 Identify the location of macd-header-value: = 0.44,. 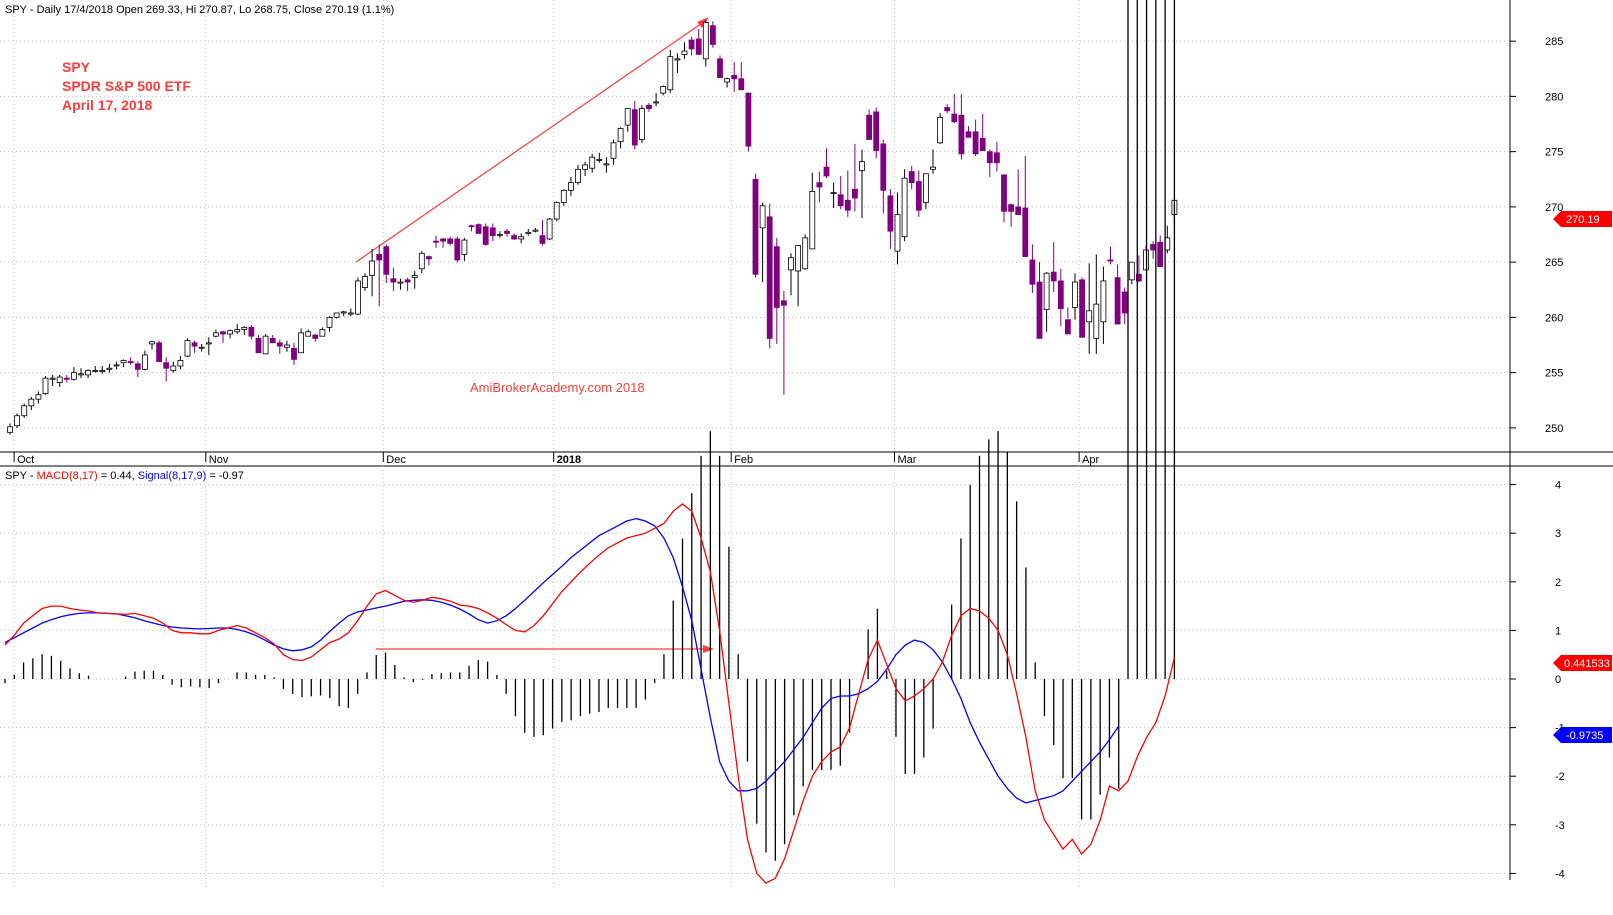
(118, 476).